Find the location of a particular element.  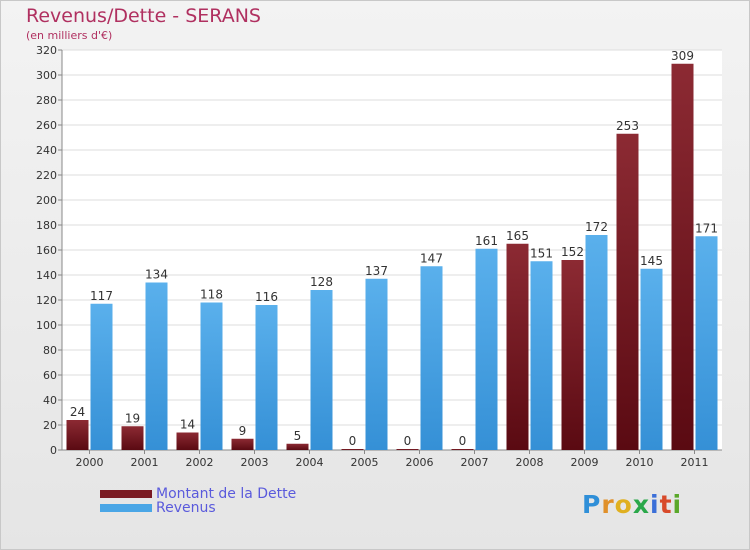

y-tick-label: 20 is located at coordinates (50, 425).